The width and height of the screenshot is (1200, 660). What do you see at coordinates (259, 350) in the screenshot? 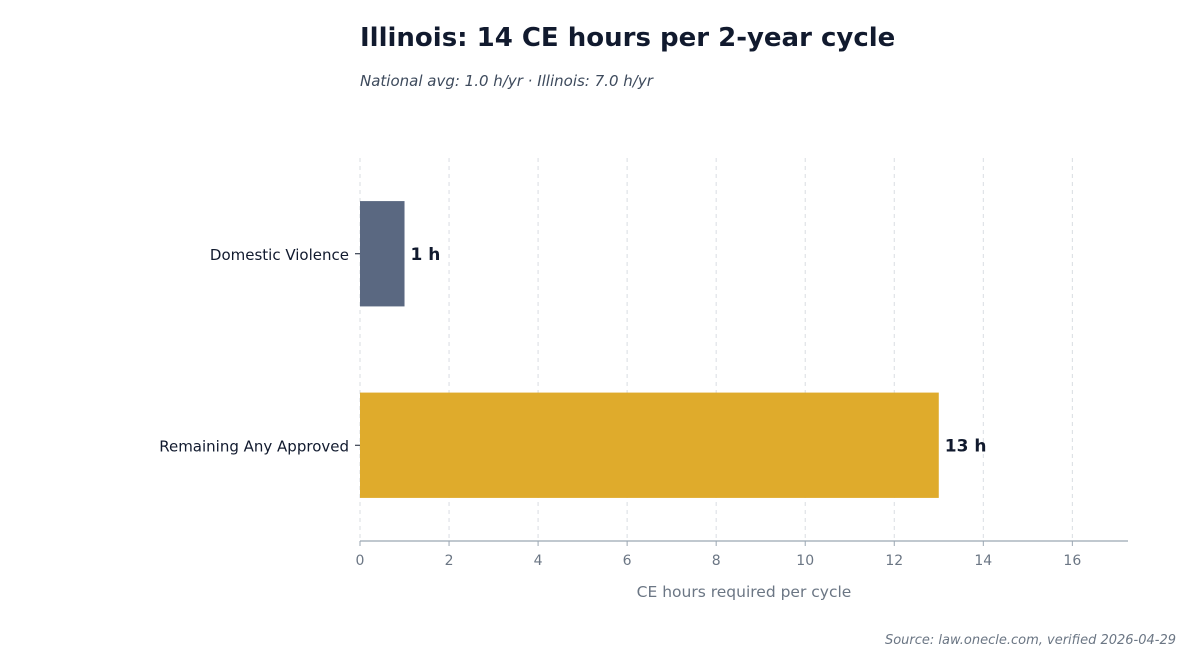
I see `y-axis: Domestic Violence Remaining Any Approved` at bounding box center [259, 350].